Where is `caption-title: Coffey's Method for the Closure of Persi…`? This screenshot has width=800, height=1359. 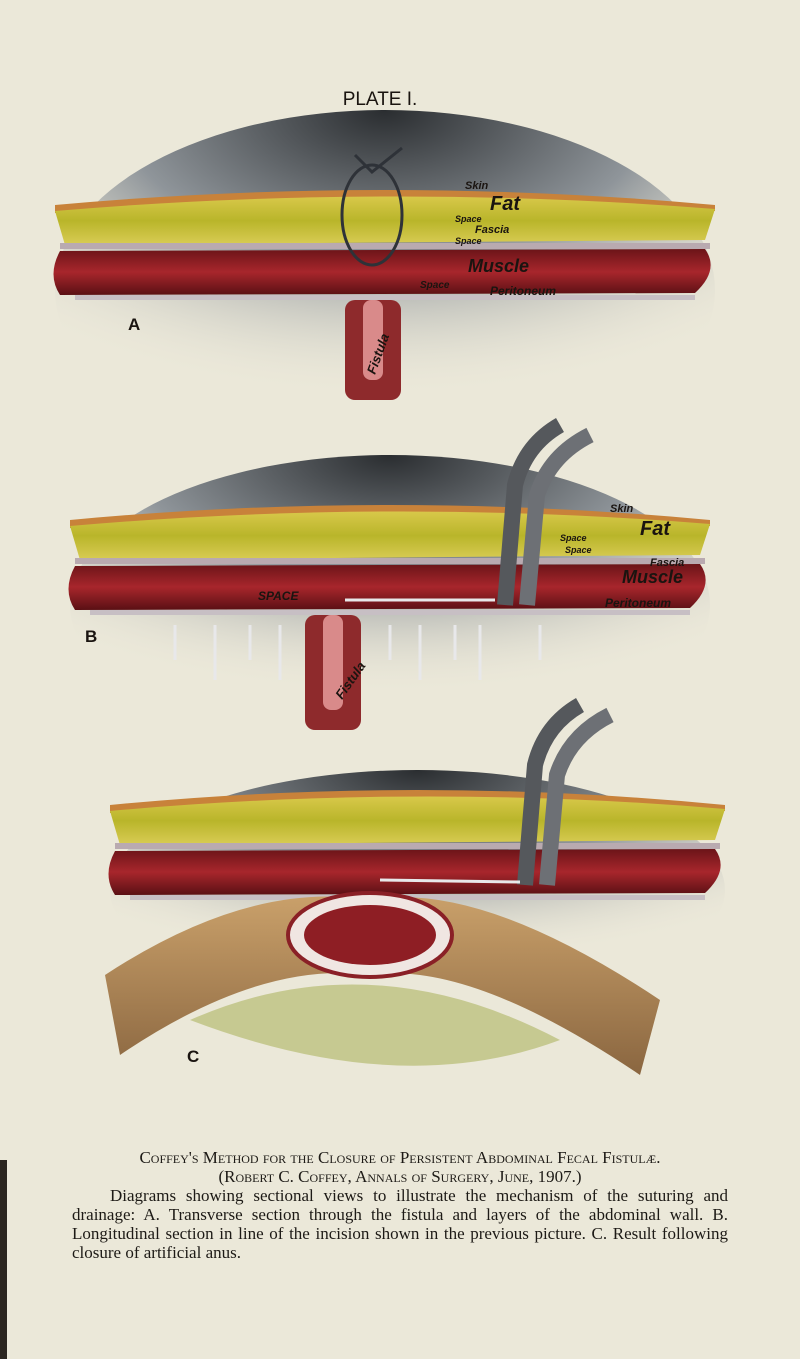
caption-title: Coffey's Method for the Closure of Persi… is located at coordinates (400, 1157).